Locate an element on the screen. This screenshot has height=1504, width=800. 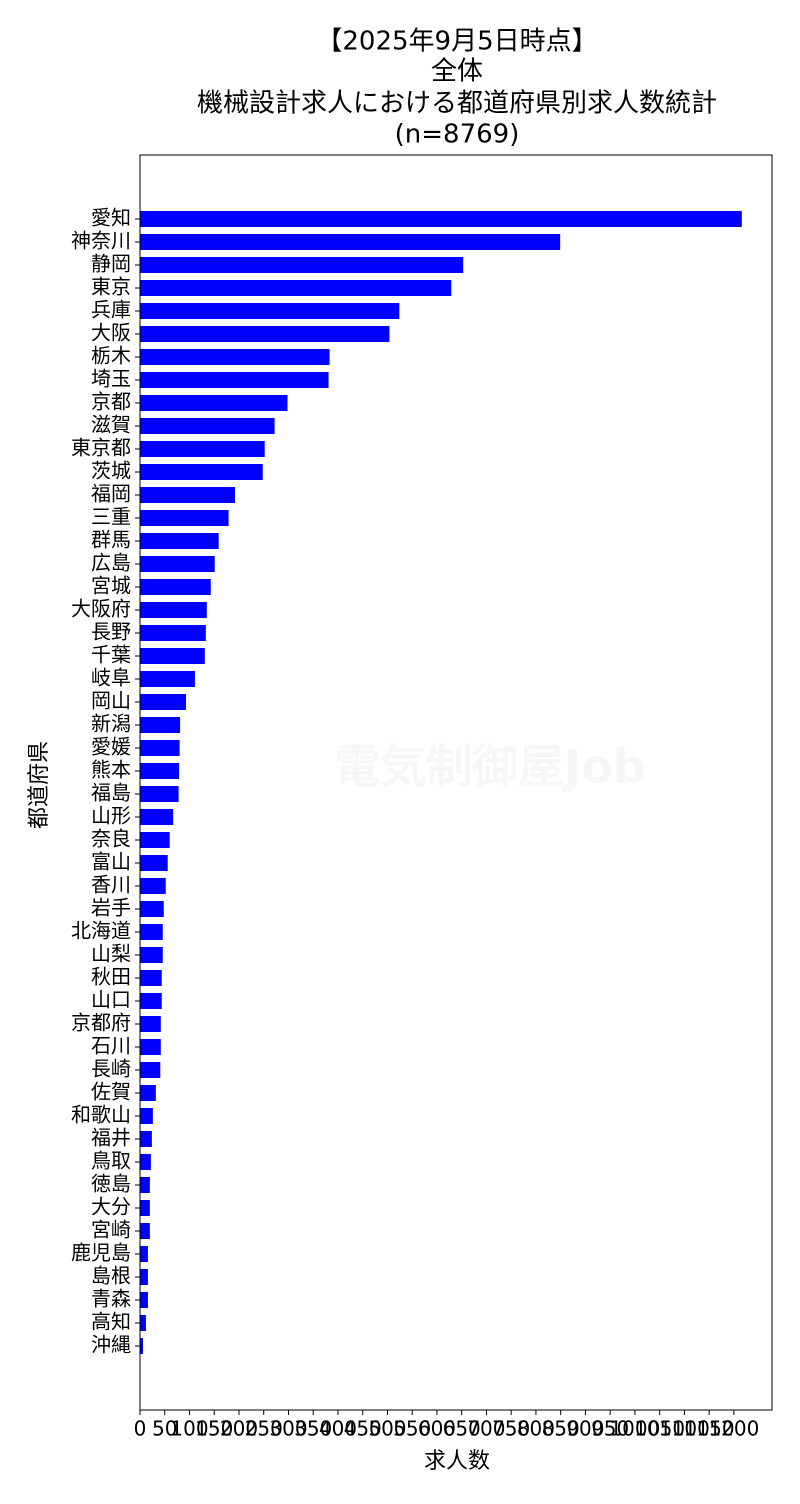
x-tick-label: 1050 is located at coordinates (659, 1429).